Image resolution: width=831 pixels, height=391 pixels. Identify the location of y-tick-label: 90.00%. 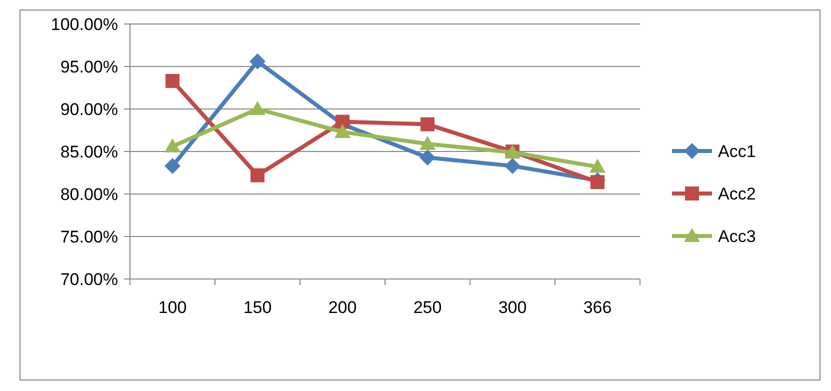
(89, 109).